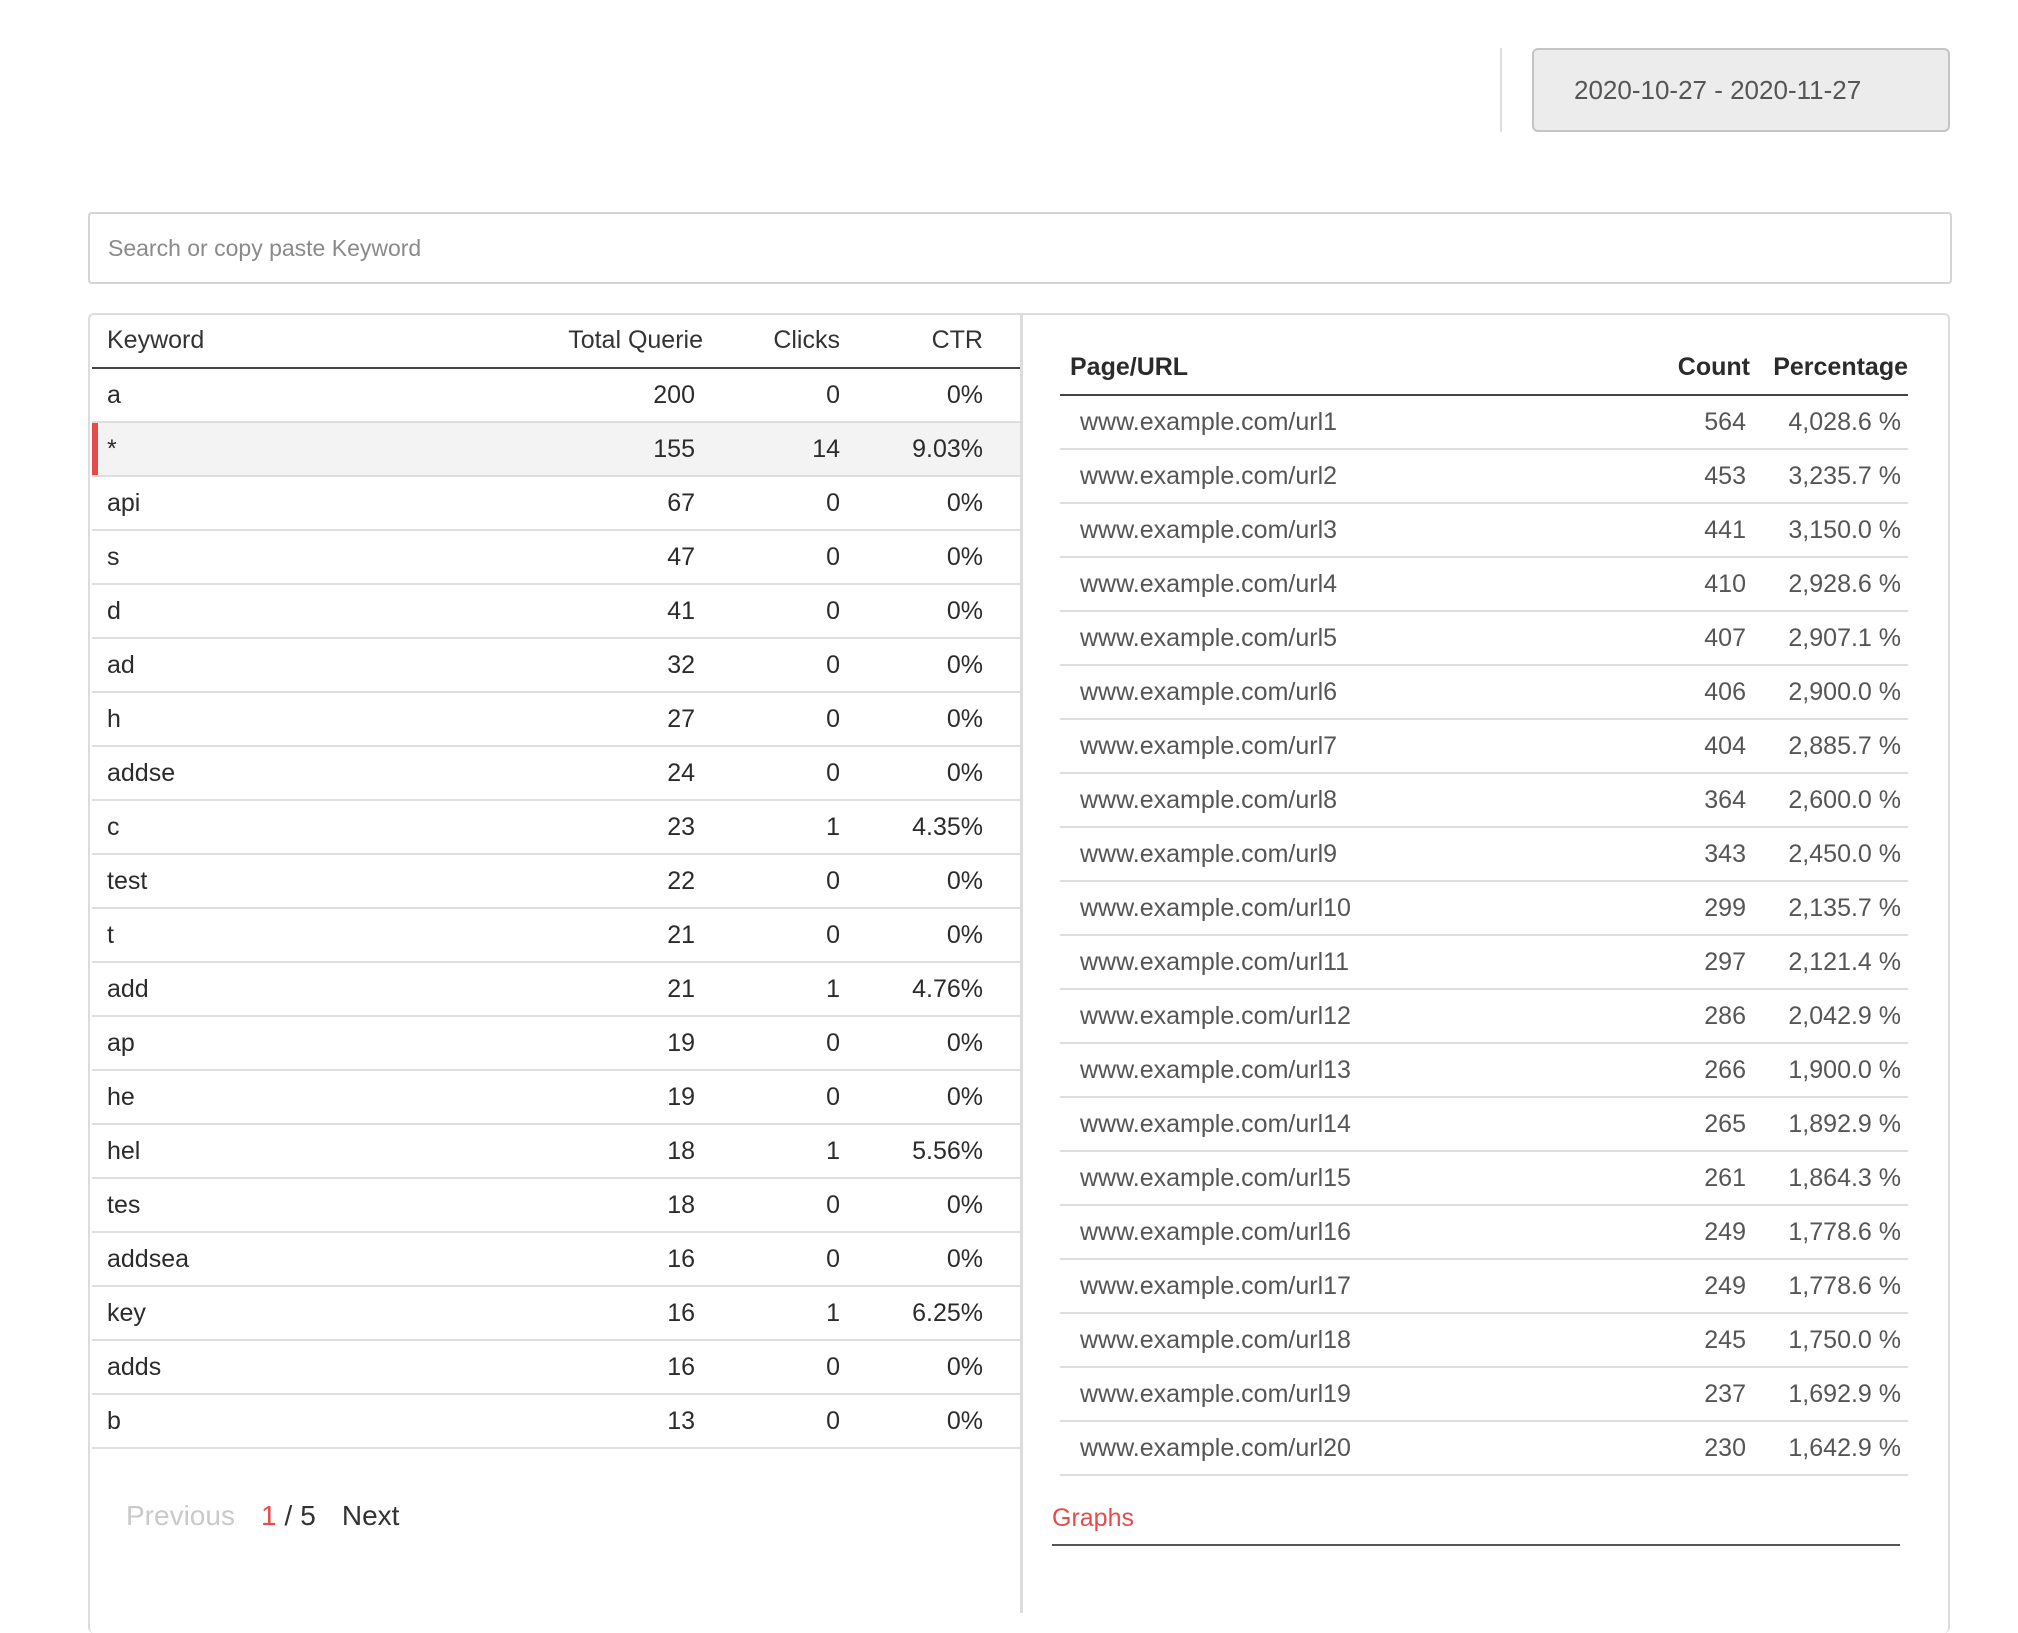 The height and width of the screenshot is (1633, 2018). Describe the element at coordinates (1725, 691) in the screenshot. I see `count-cell: 406` at that location.